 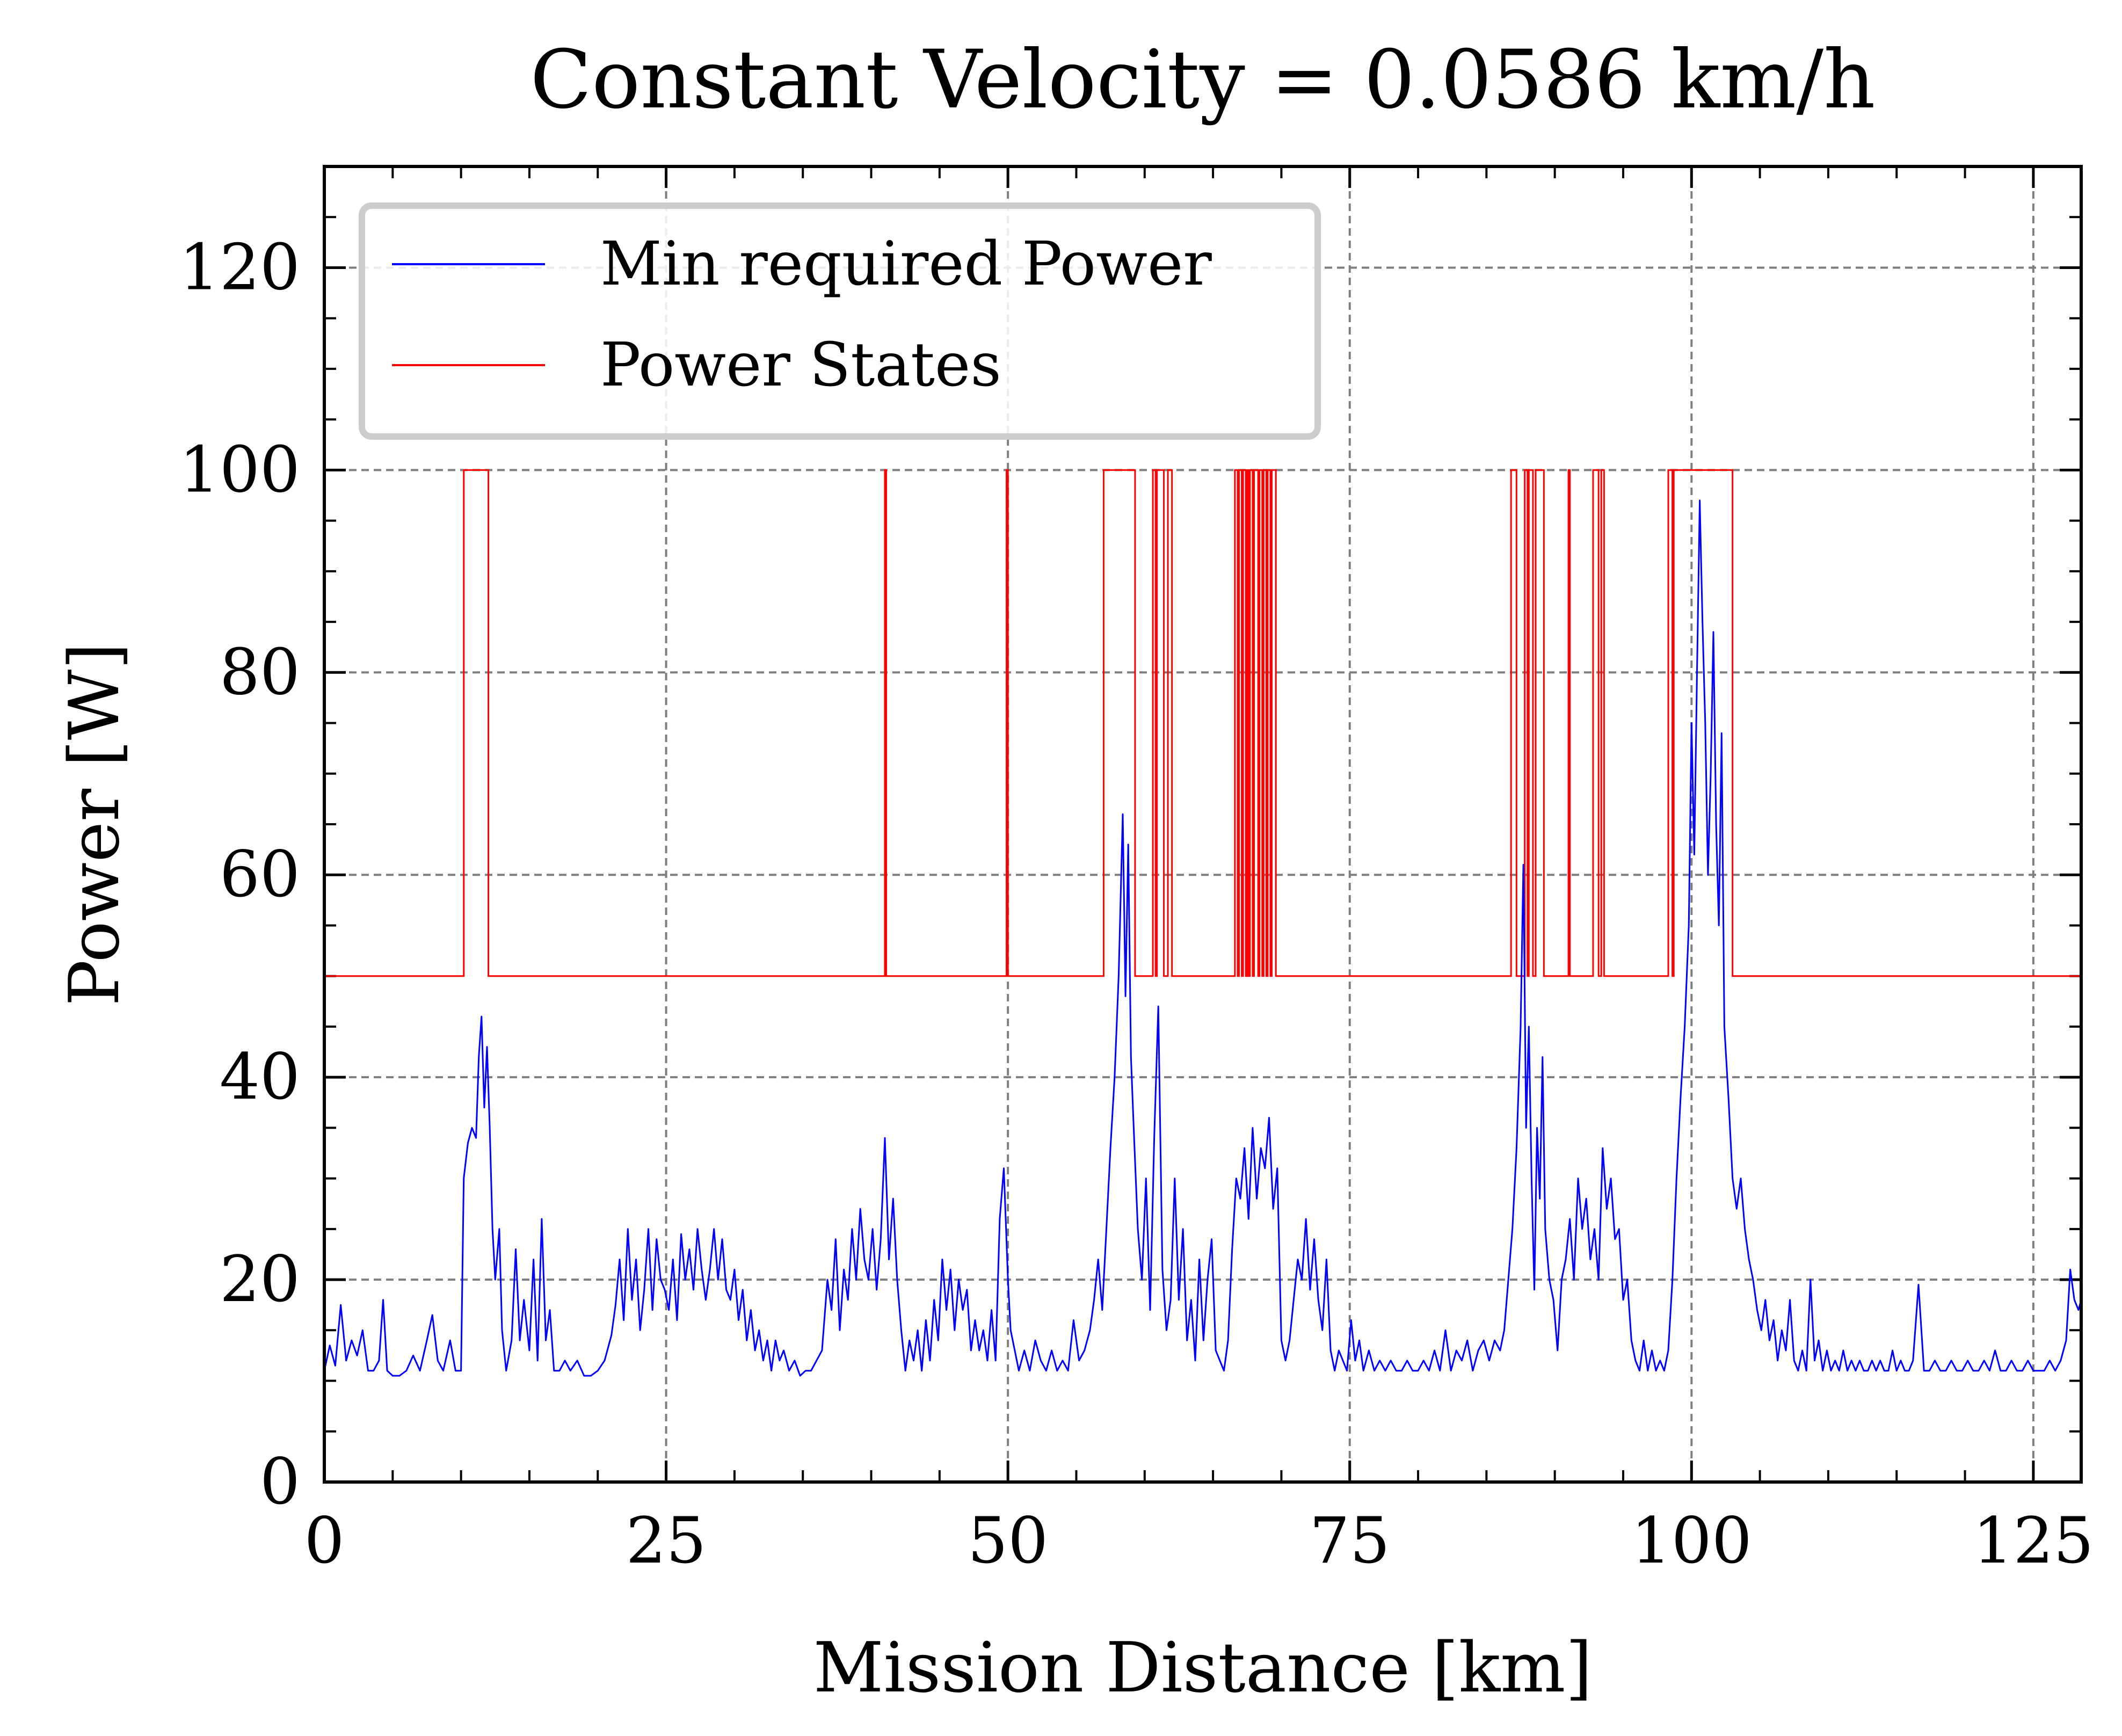 What do you see at coordinates (239, 267) in the screenshot?
I see `y-tick-label-6: 120` at bounding box center [239, 267].